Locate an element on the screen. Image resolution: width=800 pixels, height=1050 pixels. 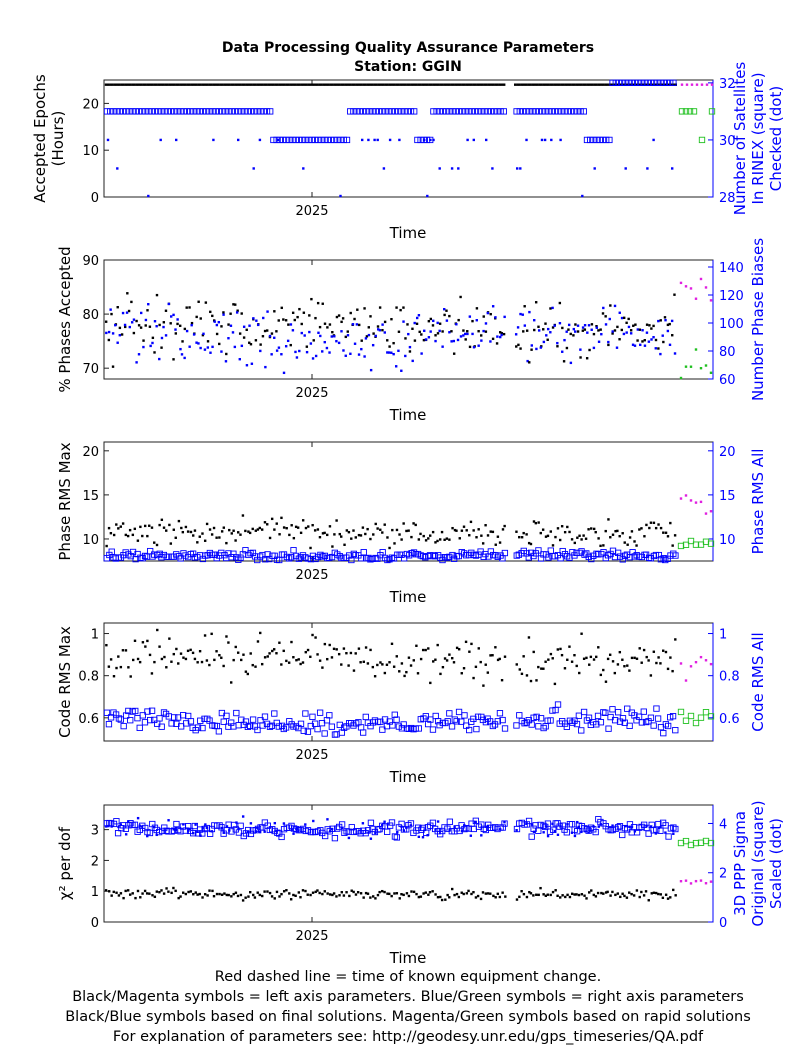
y-left-tick-label: 20 is located at coordinates (90, 104).